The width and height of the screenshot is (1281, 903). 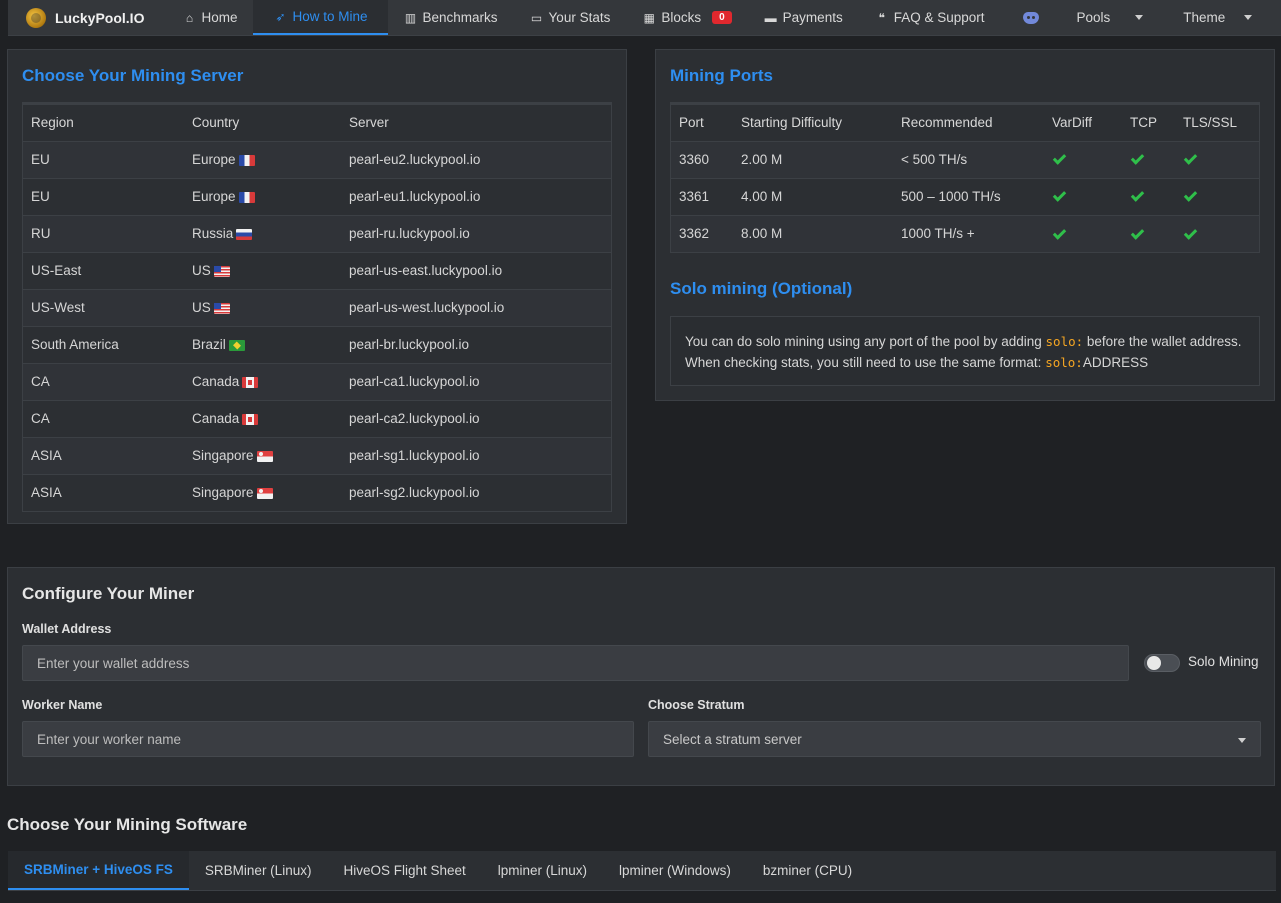 I want to click on nav-pools-label: Pools, so click(x=1093, y=17).